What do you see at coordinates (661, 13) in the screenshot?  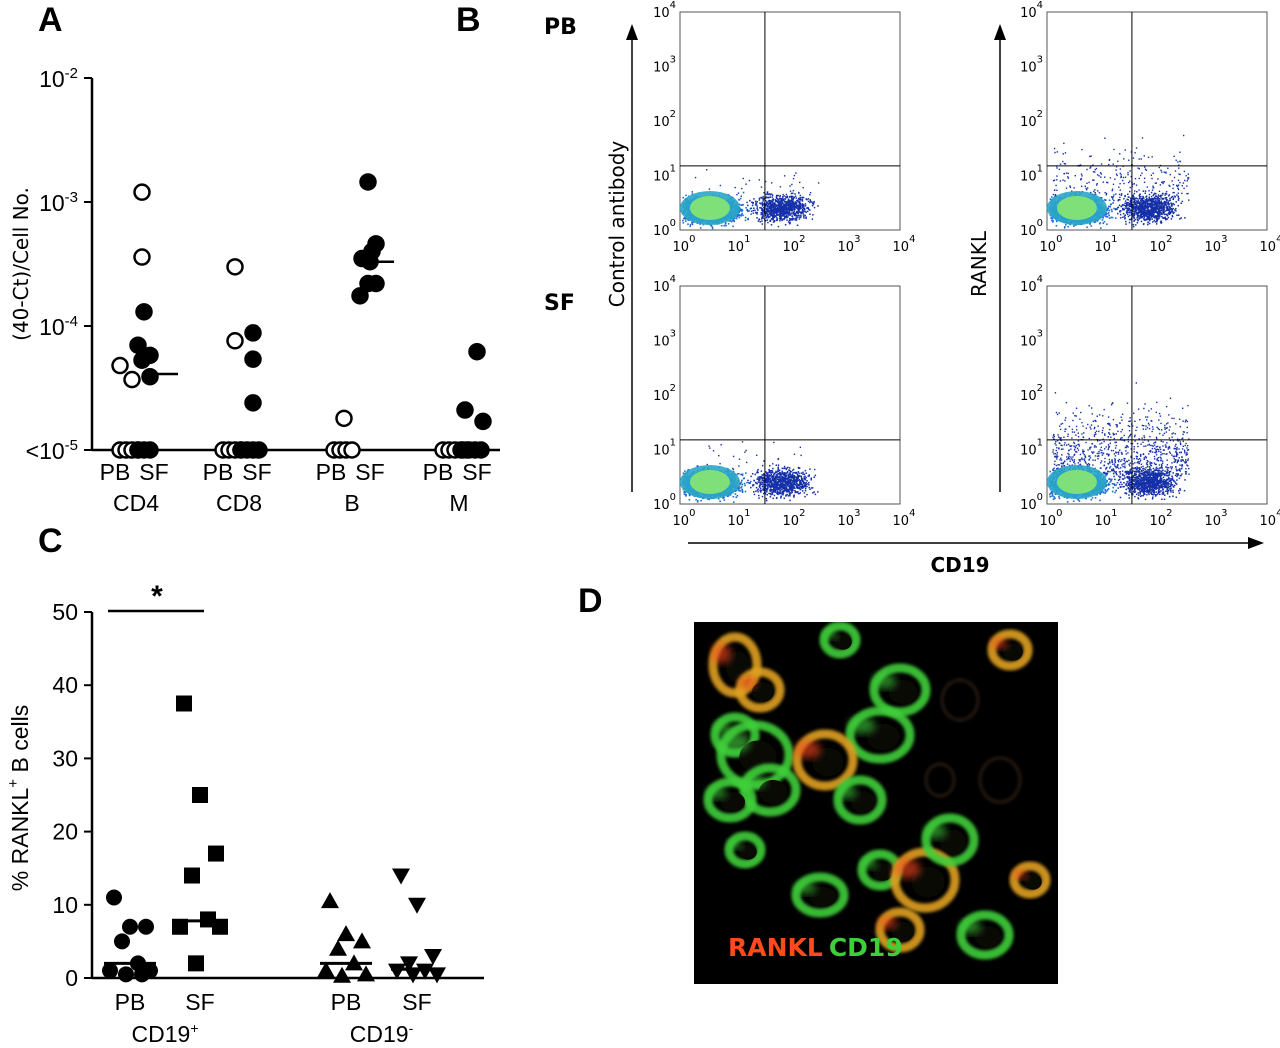 I see `flow-ytick-0-4-base: 10` at bounding box center [661, 13].